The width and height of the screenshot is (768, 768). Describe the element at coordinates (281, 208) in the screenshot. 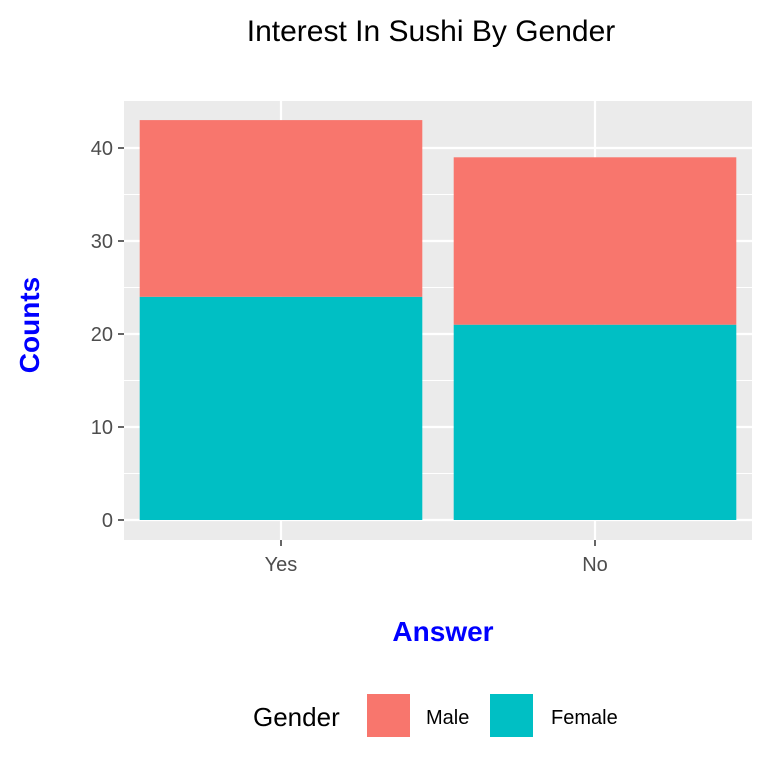

I see `bar-male-yes` at that location.